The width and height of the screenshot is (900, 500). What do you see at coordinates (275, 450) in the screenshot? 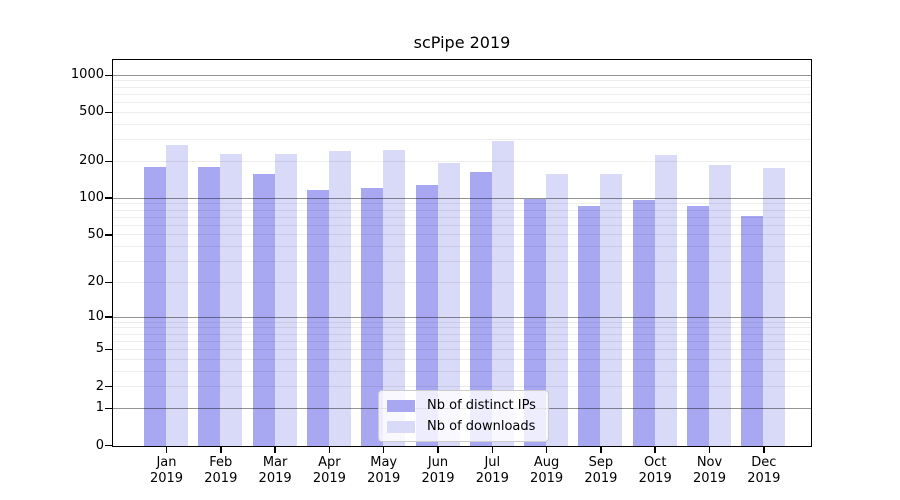
I see `x-tick-mark-mar` at bounding box center [275, 450].